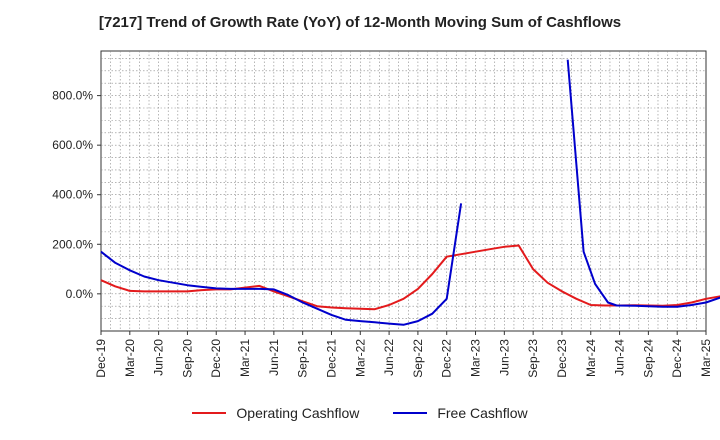 This screenshot has width=720, height=440. Describe the element at coordinates (331, 358) in the screenshot. I see `x-tick-label: Dec-21` at that location.